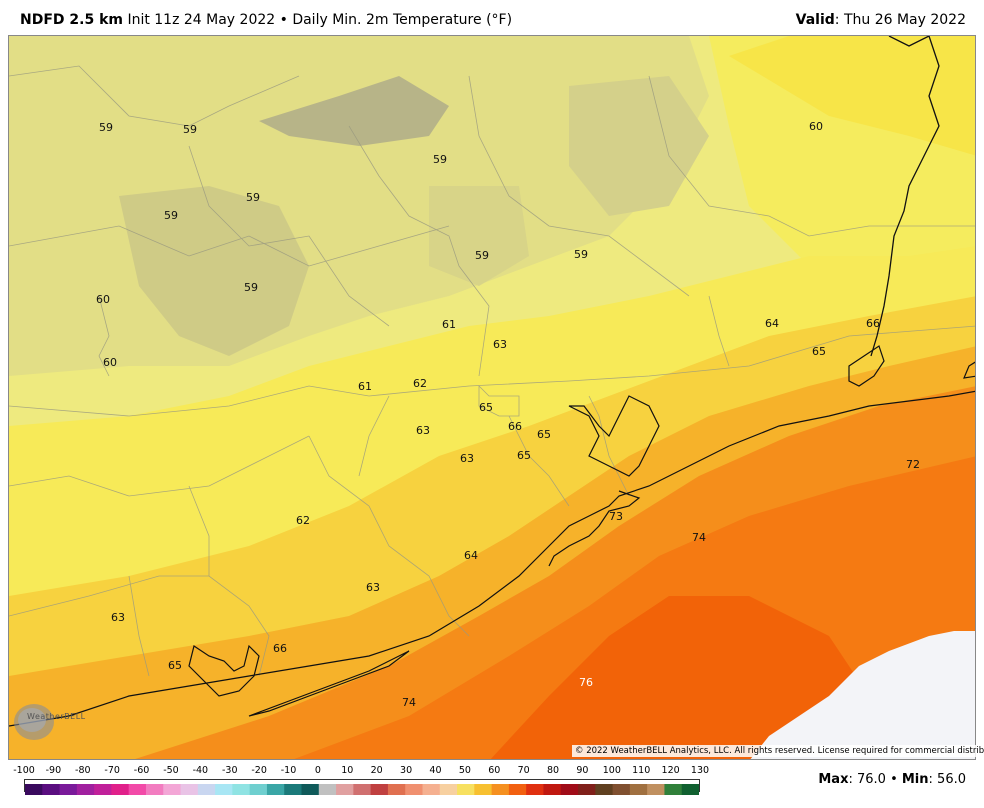 Image resolution: width=984 pixels, height=808 pixels. Describe the element at coordinates (862, 695) in the screenshot. I see `no-data-region` at that location.